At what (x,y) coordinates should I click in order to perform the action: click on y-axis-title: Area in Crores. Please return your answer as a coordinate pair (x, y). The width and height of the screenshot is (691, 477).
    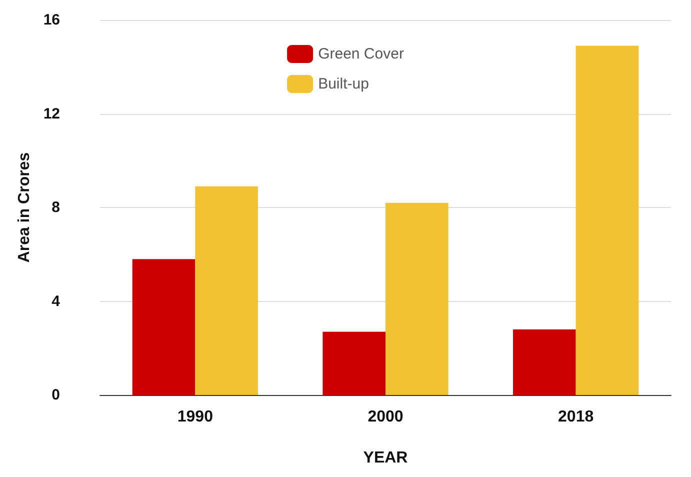
    Looking at the image, I should click on (24, 207).